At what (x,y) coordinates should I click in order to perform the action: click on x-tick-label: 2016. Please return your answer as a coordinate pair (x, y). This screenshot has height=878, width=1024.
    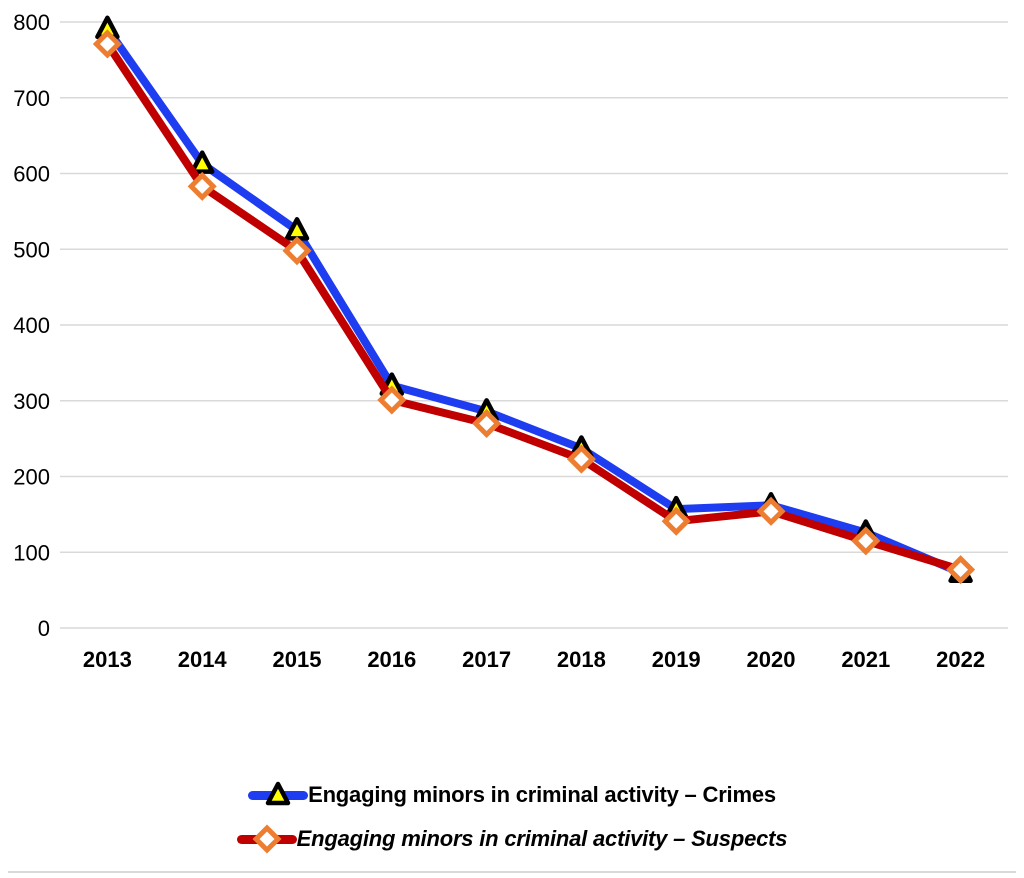
    Looking at the image, I should click on (391, 659).